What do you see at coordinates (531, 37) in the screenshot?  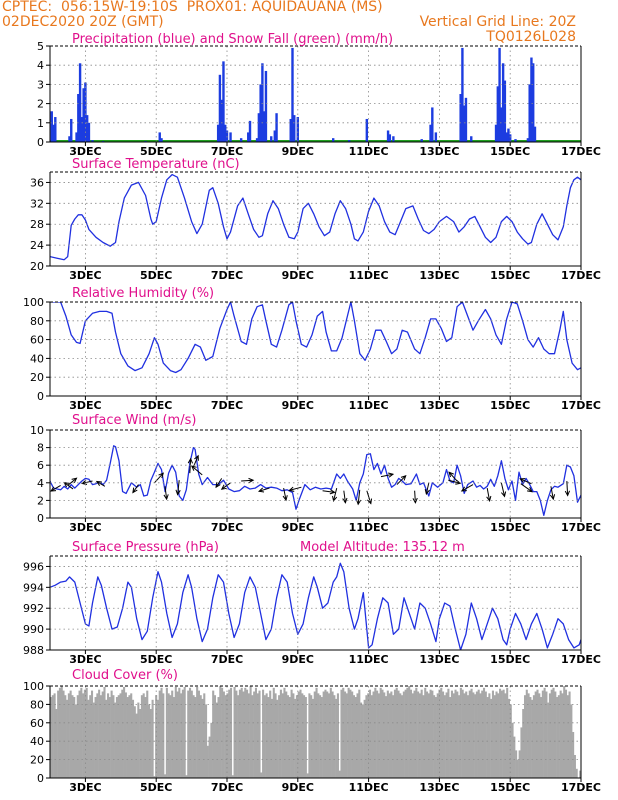 I see `header-model-id: TQ0126L028` at bounding box center [531, 37].